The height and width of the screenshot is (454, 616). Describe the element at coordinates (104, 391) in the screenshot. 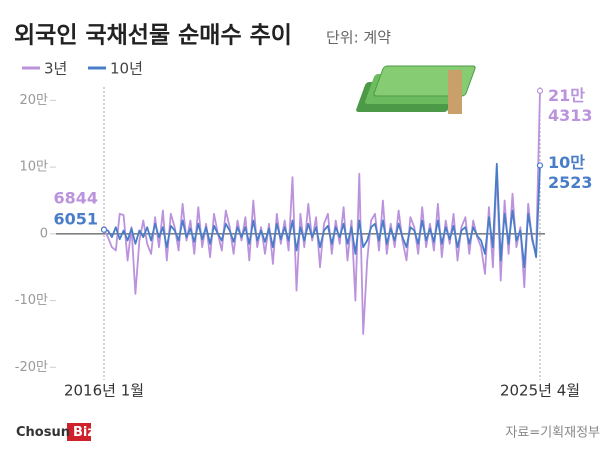

I see `x-tick-label: 2016년 1월` at that location.